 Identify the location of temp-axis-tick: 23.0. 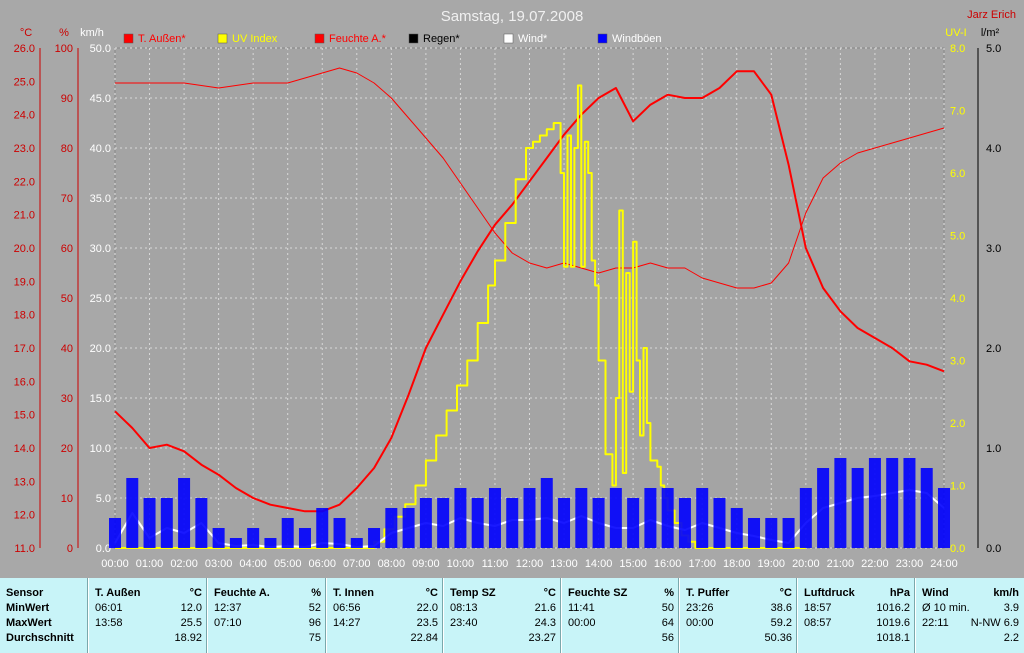
(24, 149).